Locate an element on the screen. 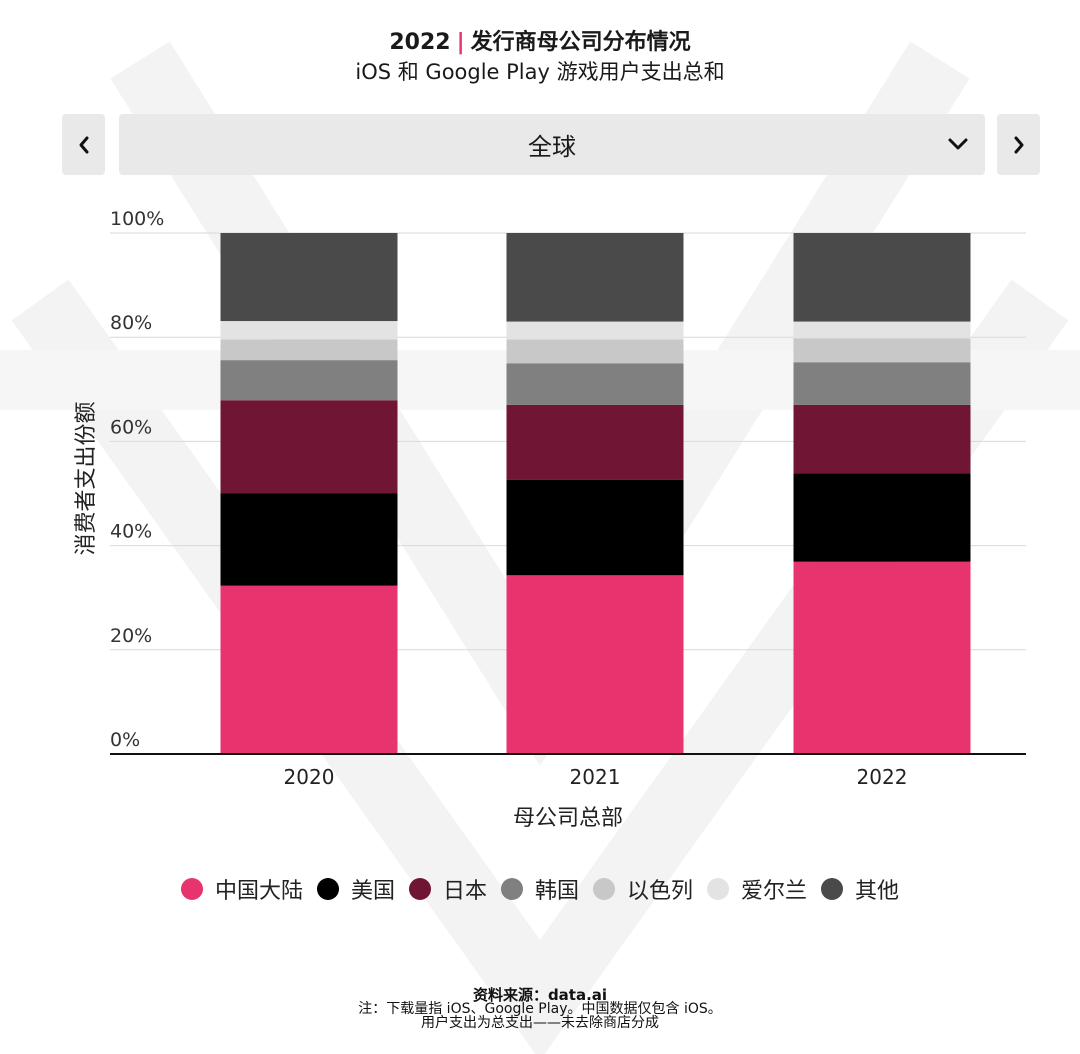  y-tick-label: 0% is located at coordinates (125, 740).